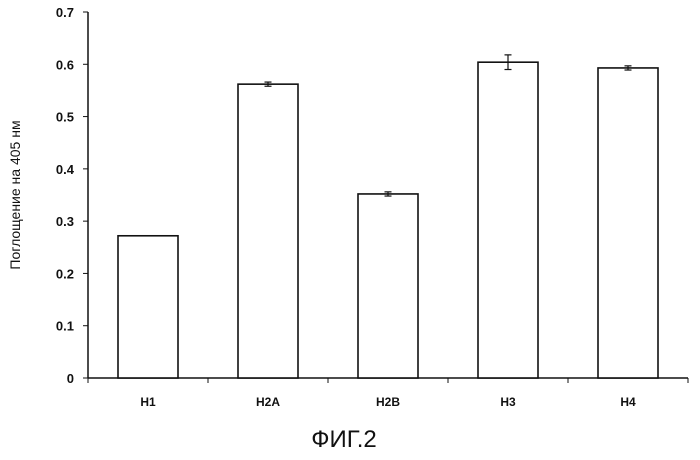 Image resolution: width=700 pixels, height=460 pixels. Describe the element at coordinates (268, 402) in the screenshot. I see `x-tick-label-h2a: H2A` at that location.